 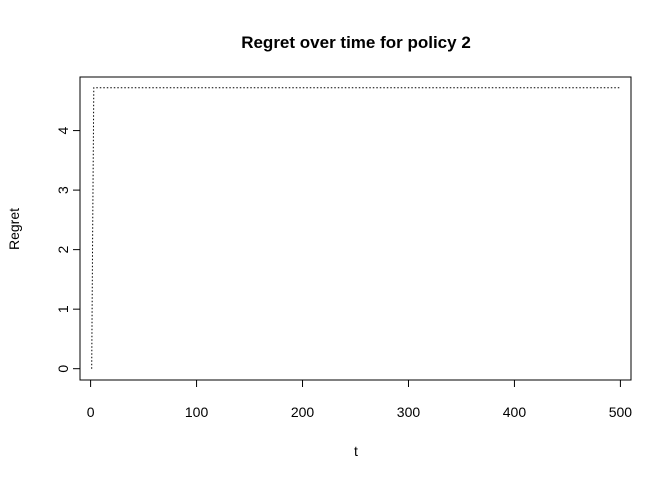 I want to click on x-tick-label: 0, so click(x=91, y=412).